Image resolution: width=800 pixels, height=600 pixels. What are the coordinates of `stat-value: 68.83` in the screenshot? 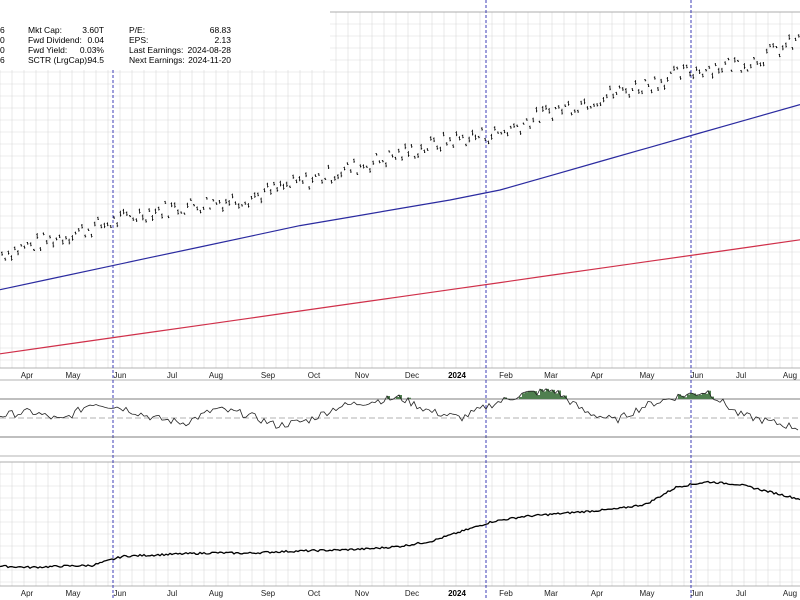 It's located at (221, 30).